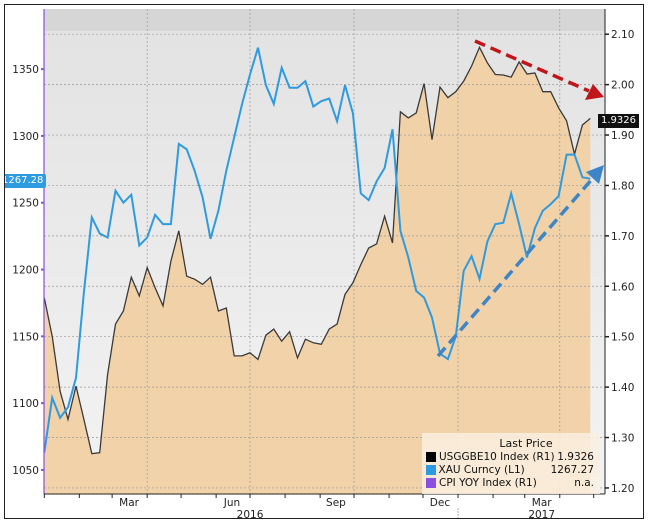 Image resolution: width=650 pixels, height=528 pixels. I want to click on legend-value: n.a., so click(584, 482).